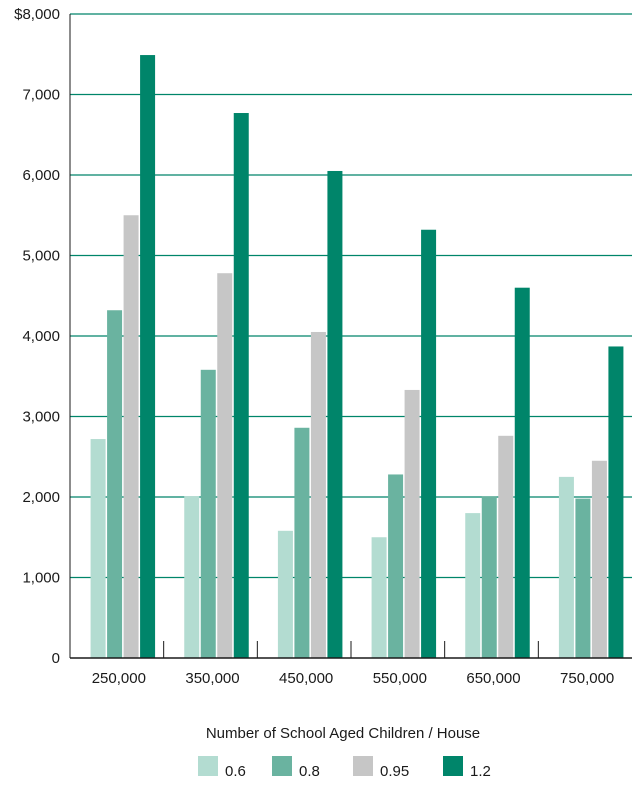 The image size is (634, 785). What do you see at coordinates (480, 771) in the screenshot?
I see `legend-label: 1.2` at bounding box center [480, 771].